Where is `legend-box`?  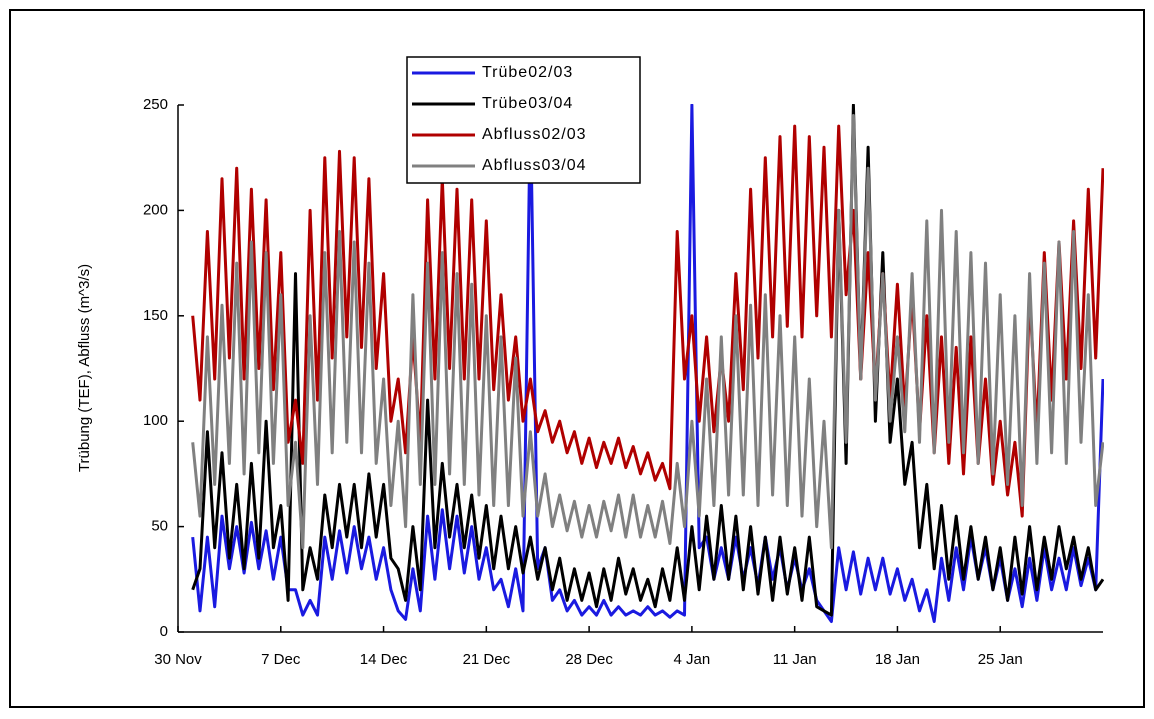
legend-box is located at coordinates (523, 120).